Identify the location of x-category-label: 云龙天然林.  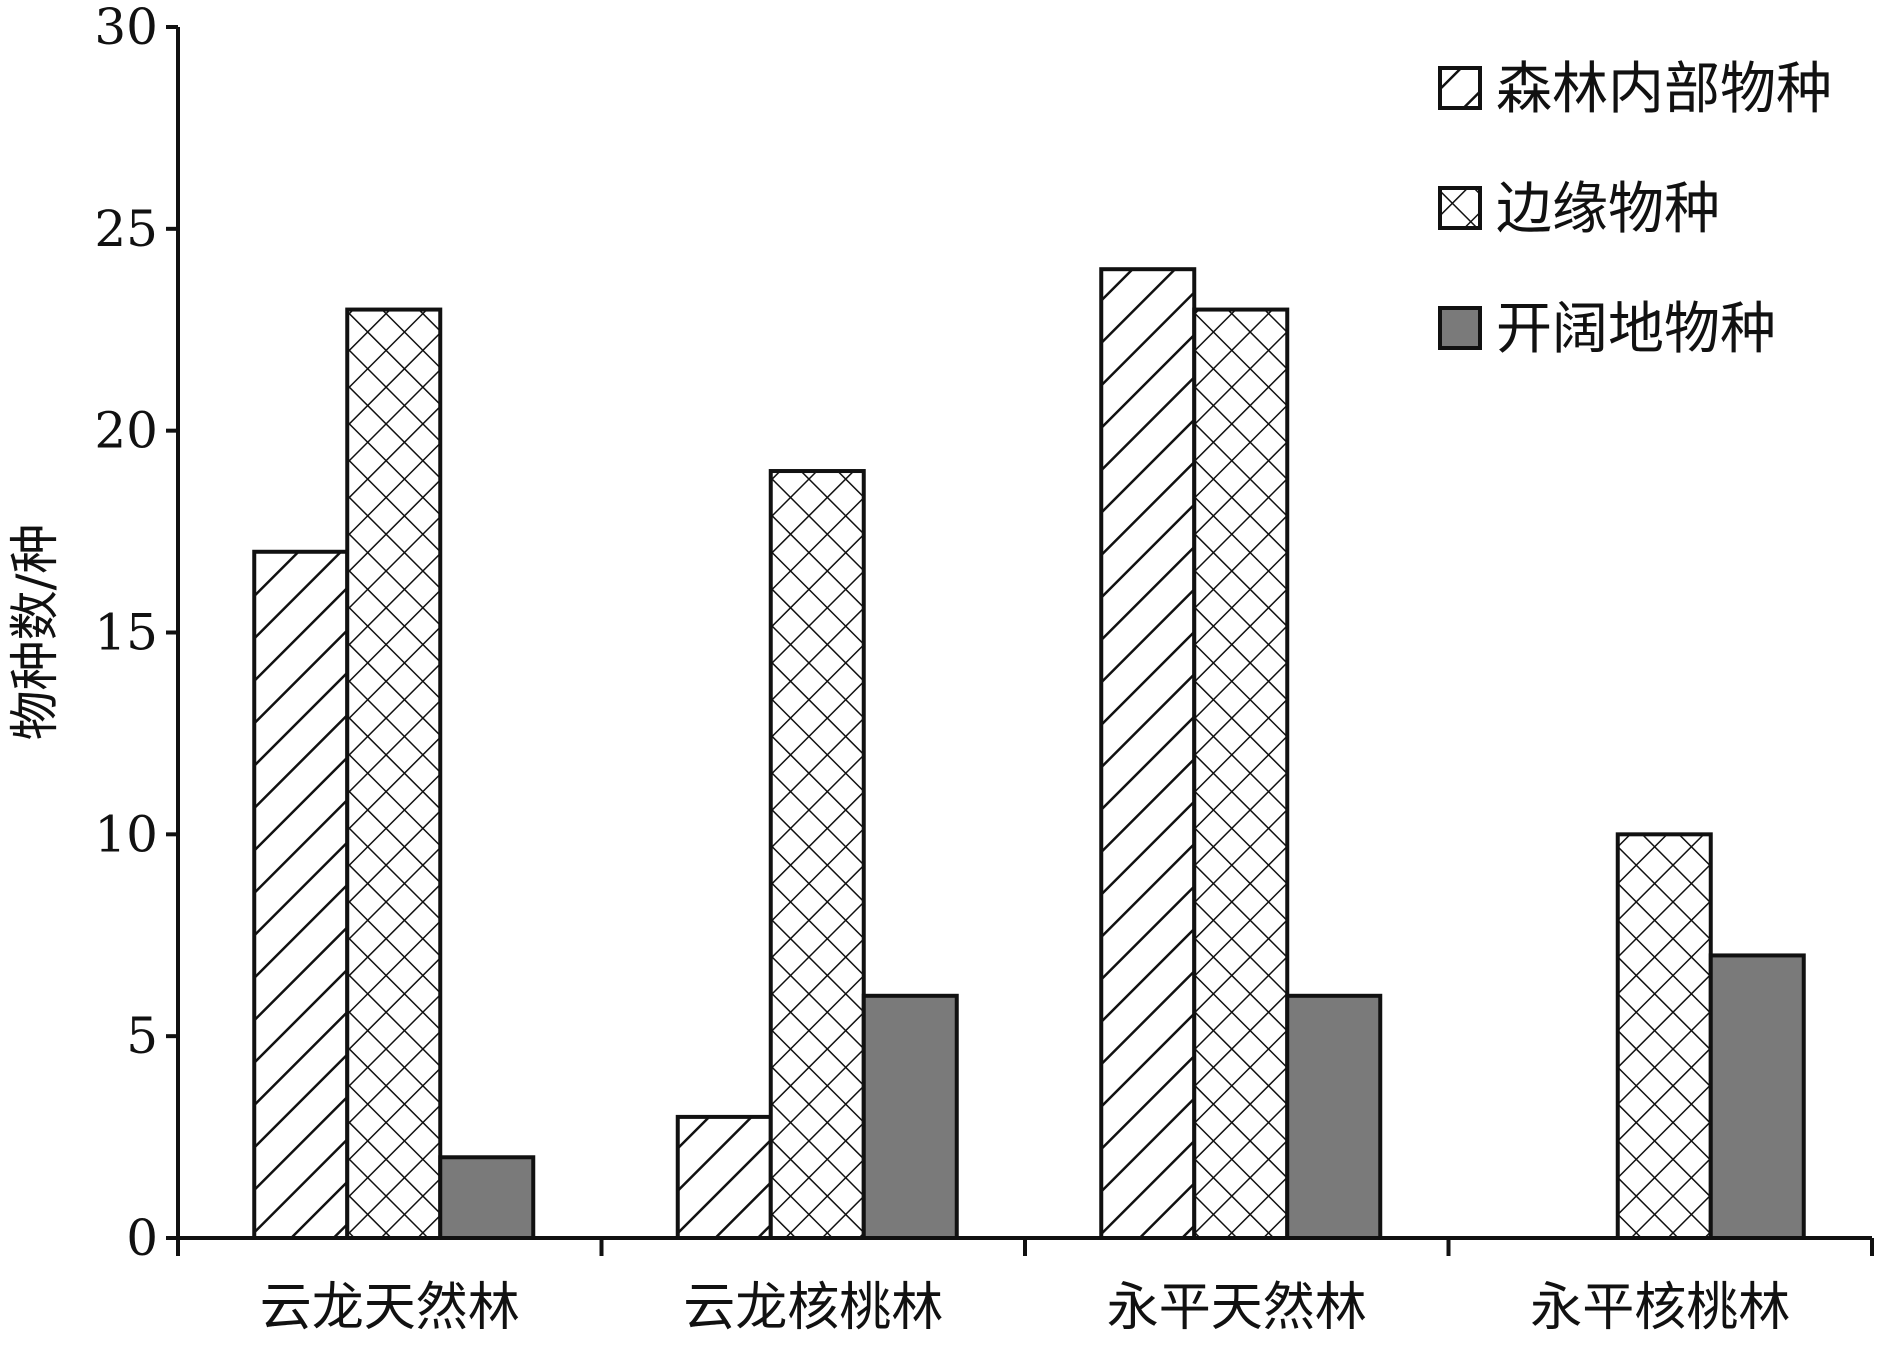
(390, 1308).